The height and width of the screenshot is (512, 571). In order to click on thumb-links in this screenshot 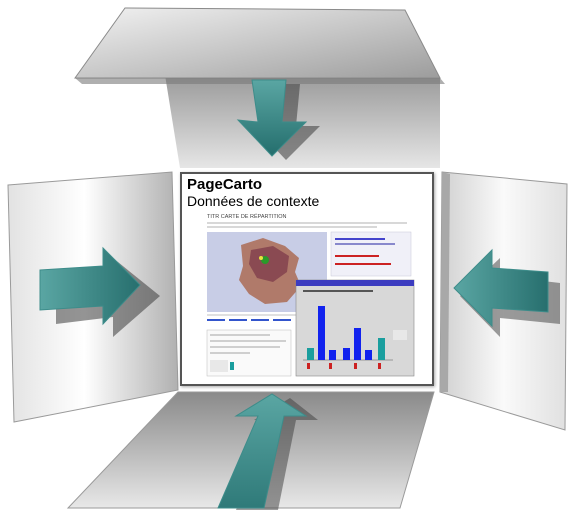, I will do `click(249, 320)`.